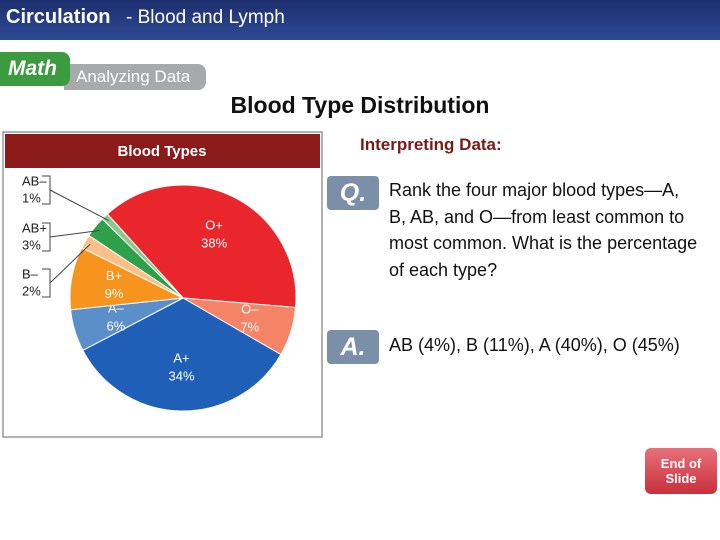 Image resolution: width=720 pixels, height=540 pixels. I want to click on slice-category: O–, so click(250, 308).